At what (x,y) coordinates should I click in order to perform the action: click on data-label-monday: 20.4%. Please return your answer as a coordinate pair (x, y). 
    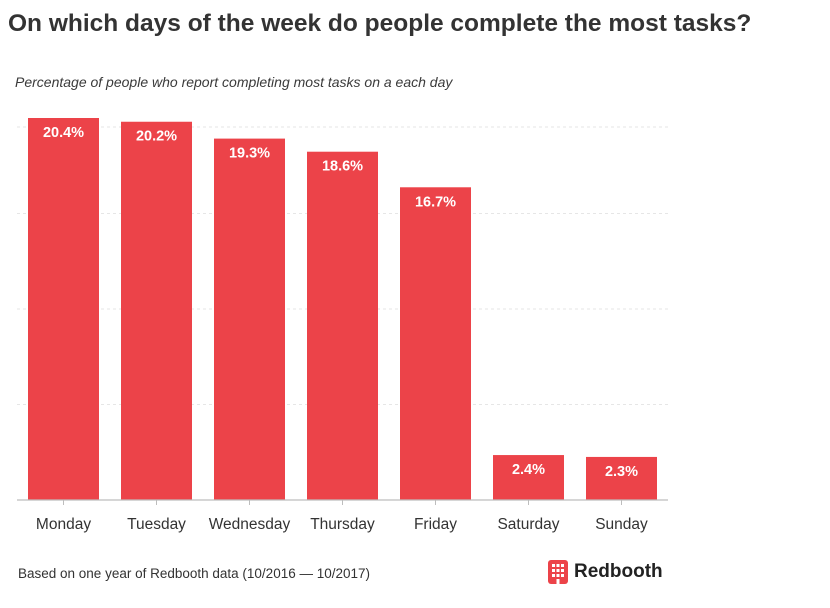
    Looking at the image, I should click on (63, 133).